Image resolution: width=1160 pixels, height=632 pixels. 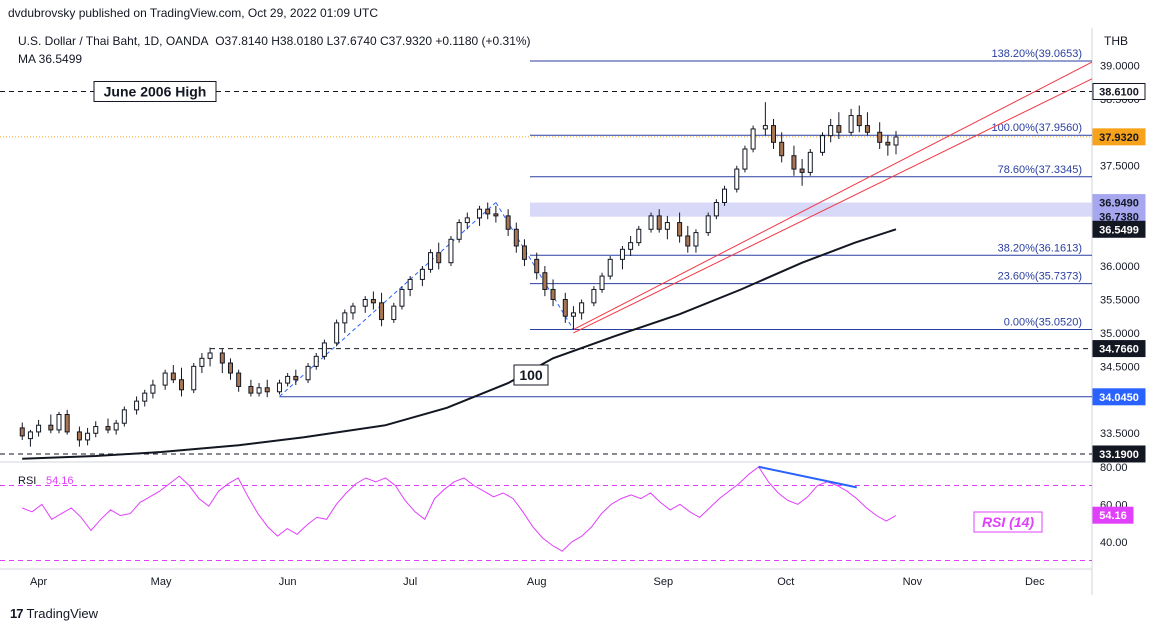 I want to click on time-axis-label: Oct, so click(x=785, y=582).